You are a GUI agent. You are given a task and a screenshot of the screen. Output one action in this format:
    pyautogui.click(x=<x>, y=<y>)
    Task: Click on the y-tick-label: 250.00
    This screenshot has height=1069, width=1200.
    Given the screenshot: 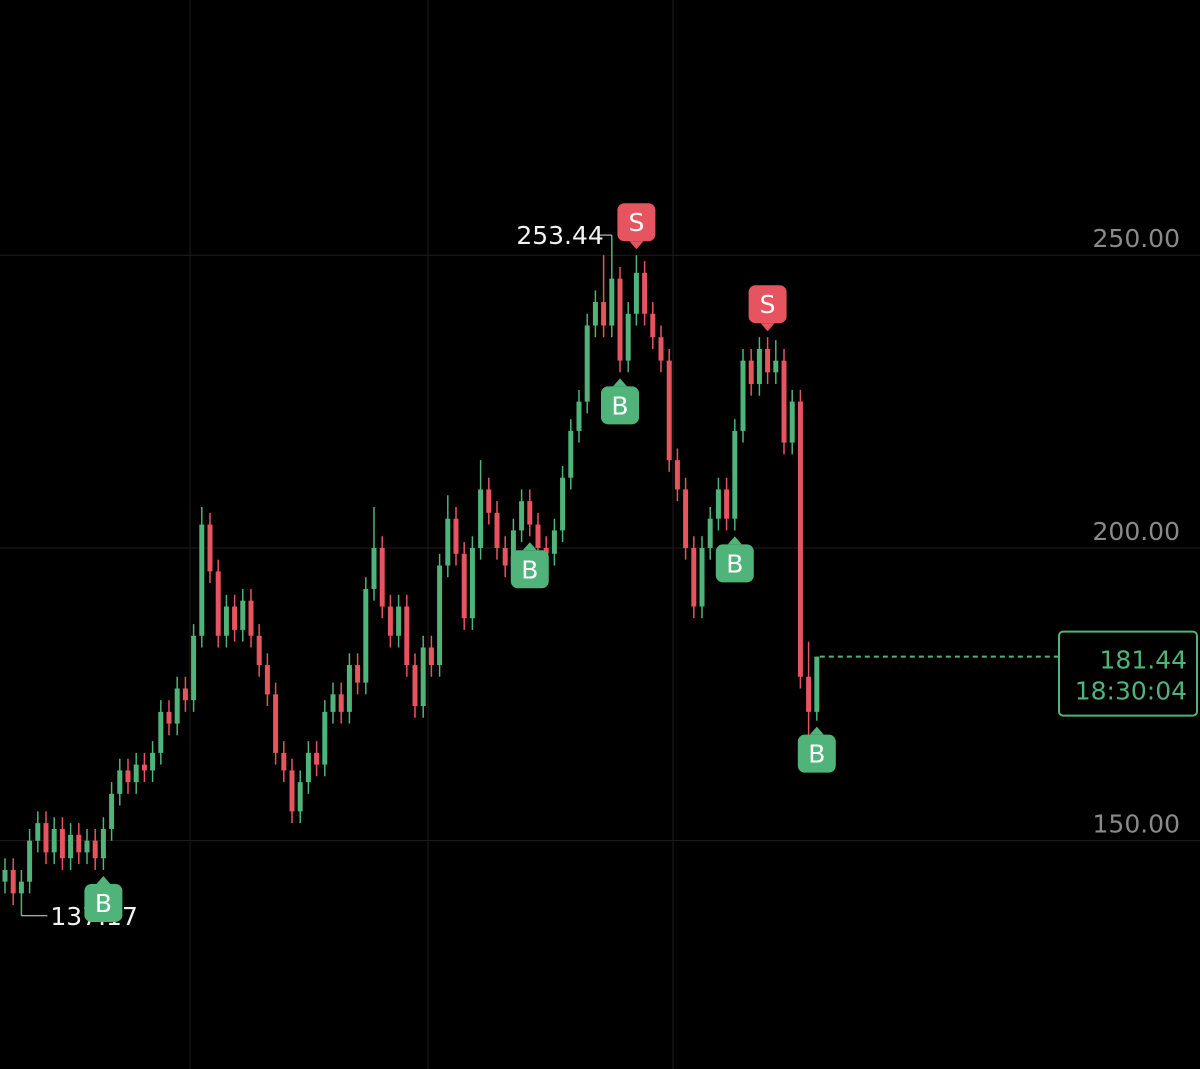 What is the action you would take?
    pyautogui.click(x=1136, y=238)
    